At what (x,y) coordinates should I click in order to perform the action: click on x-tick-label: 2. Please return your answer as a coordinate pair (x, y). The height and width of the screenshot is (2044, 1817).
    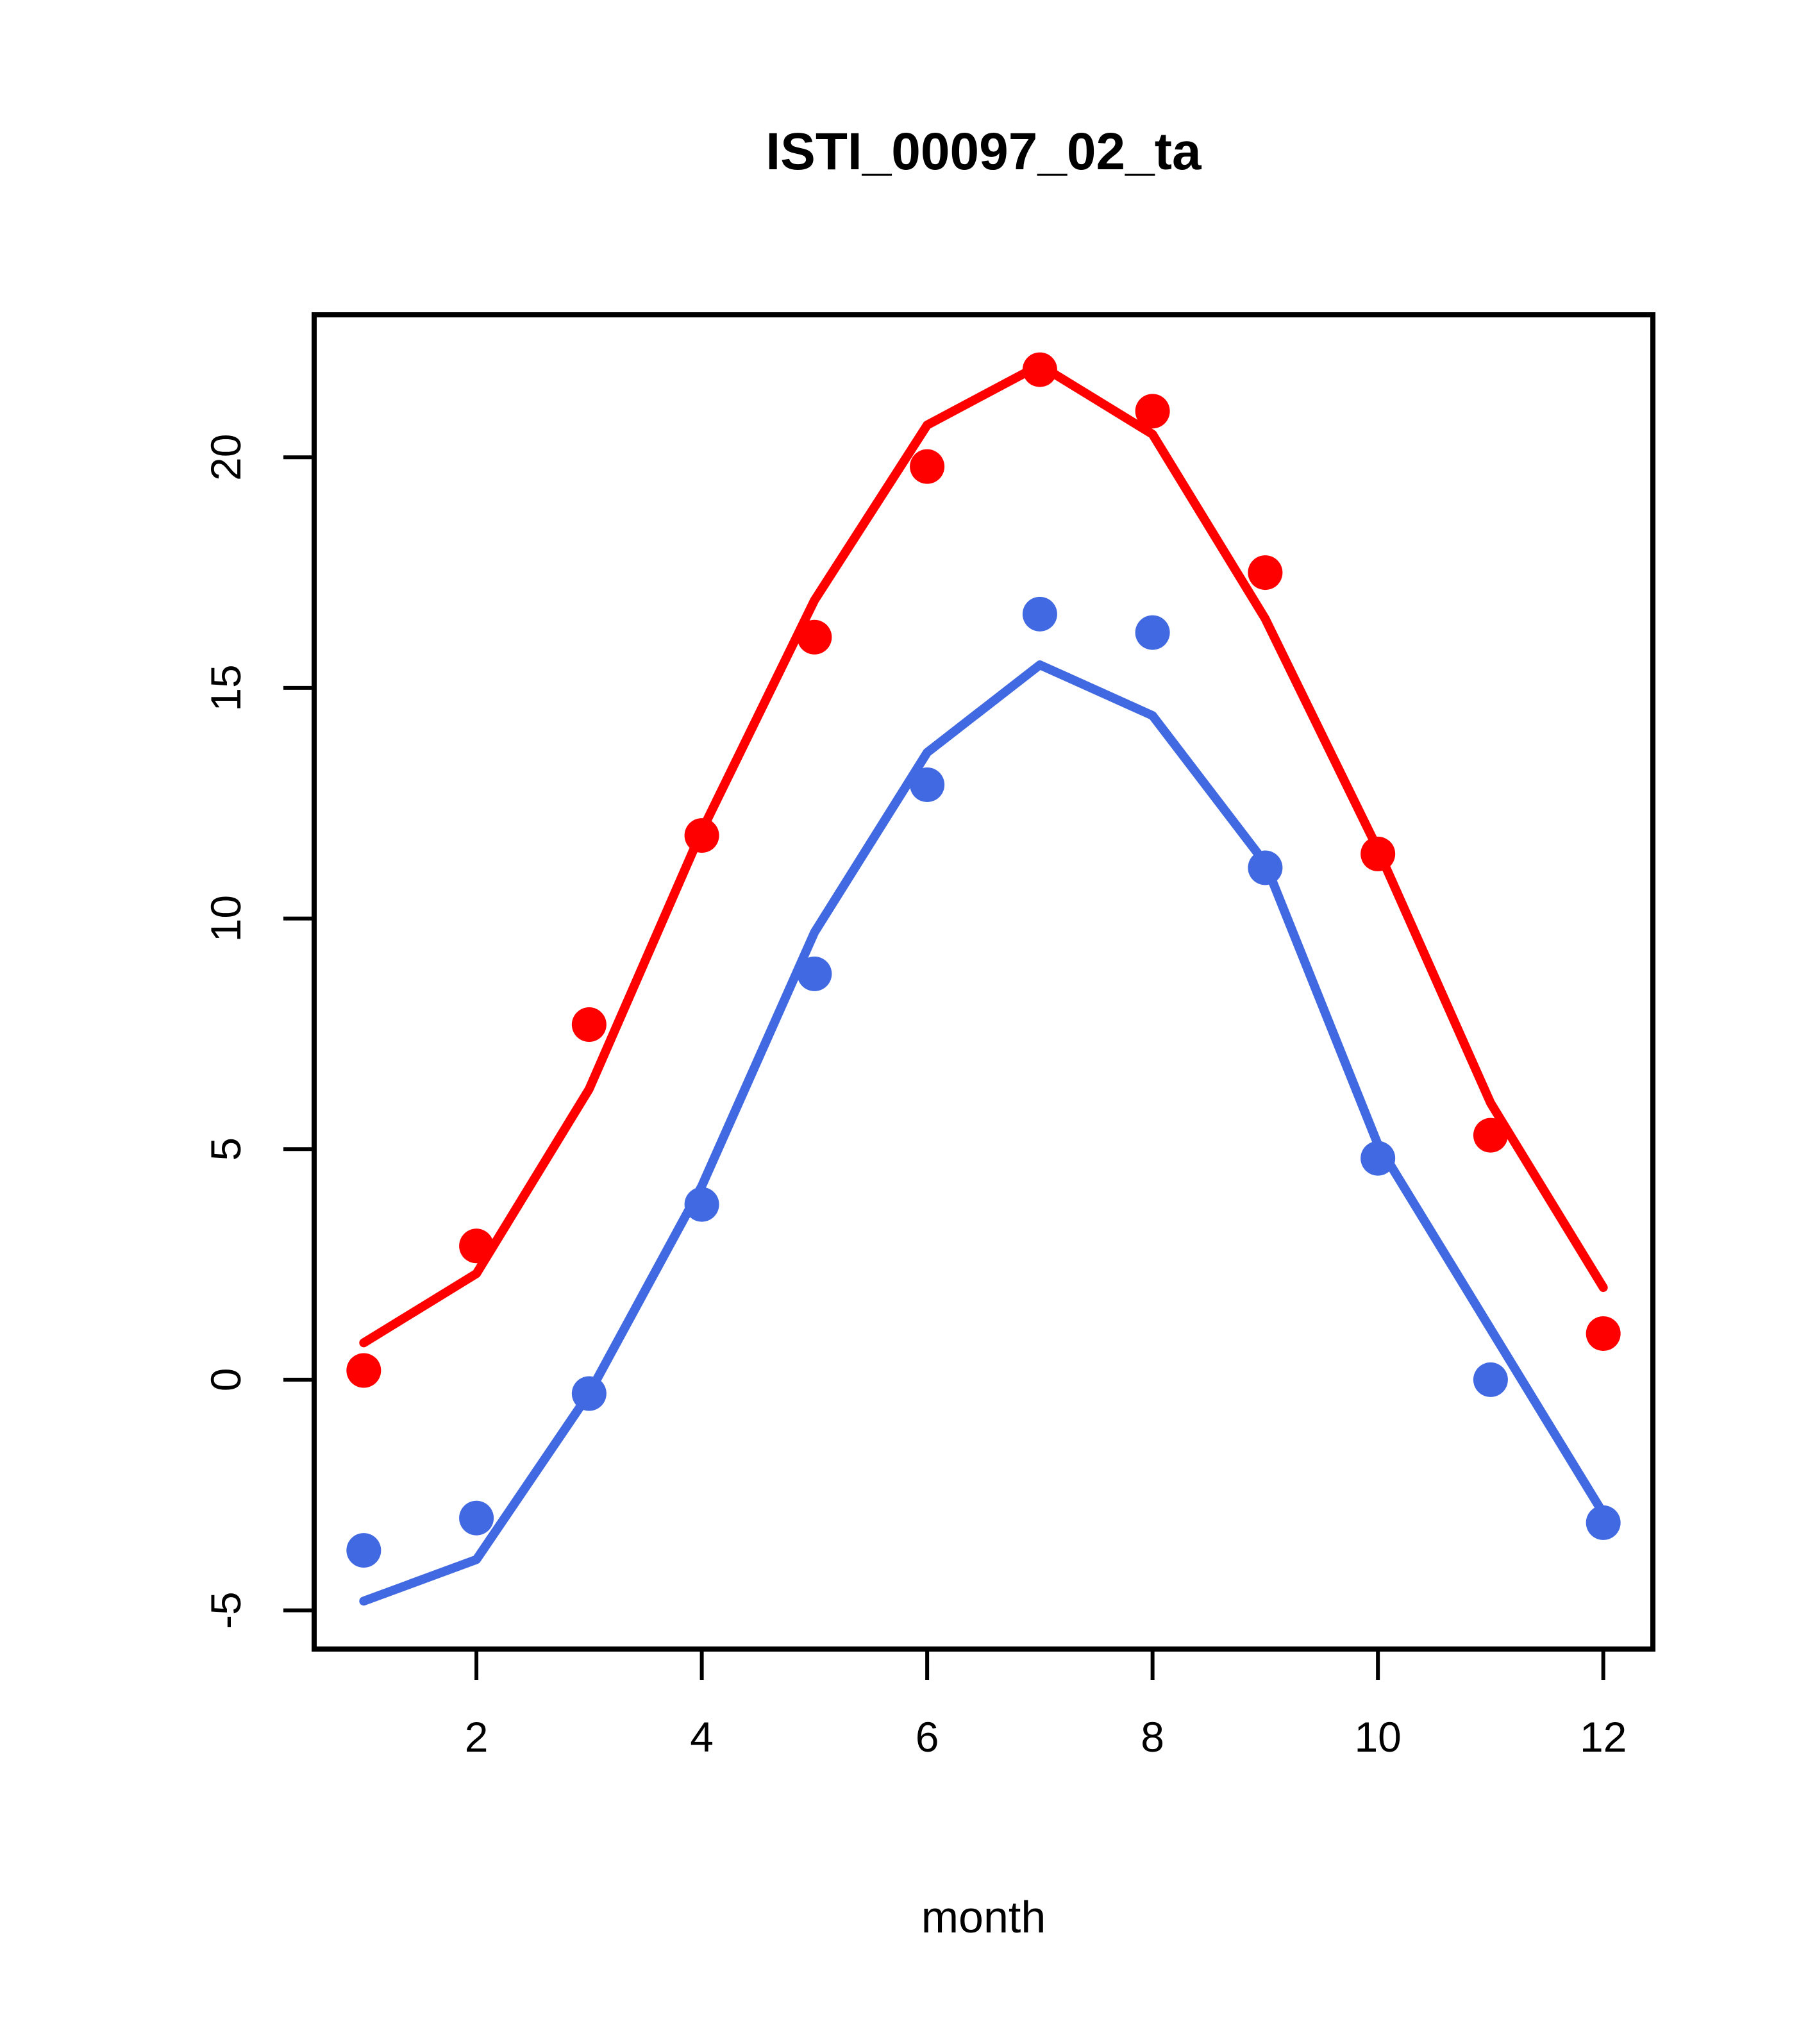
    Looking at the image, I should click on (477, 1737).